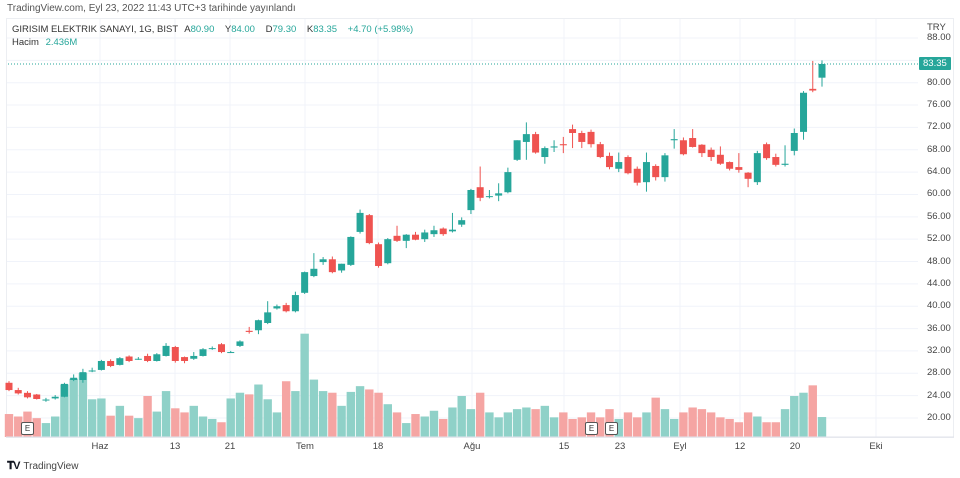  Describe the element at coordinates (305, 446) in the screenshot. I see `date-tick-label: Tem` at that location.